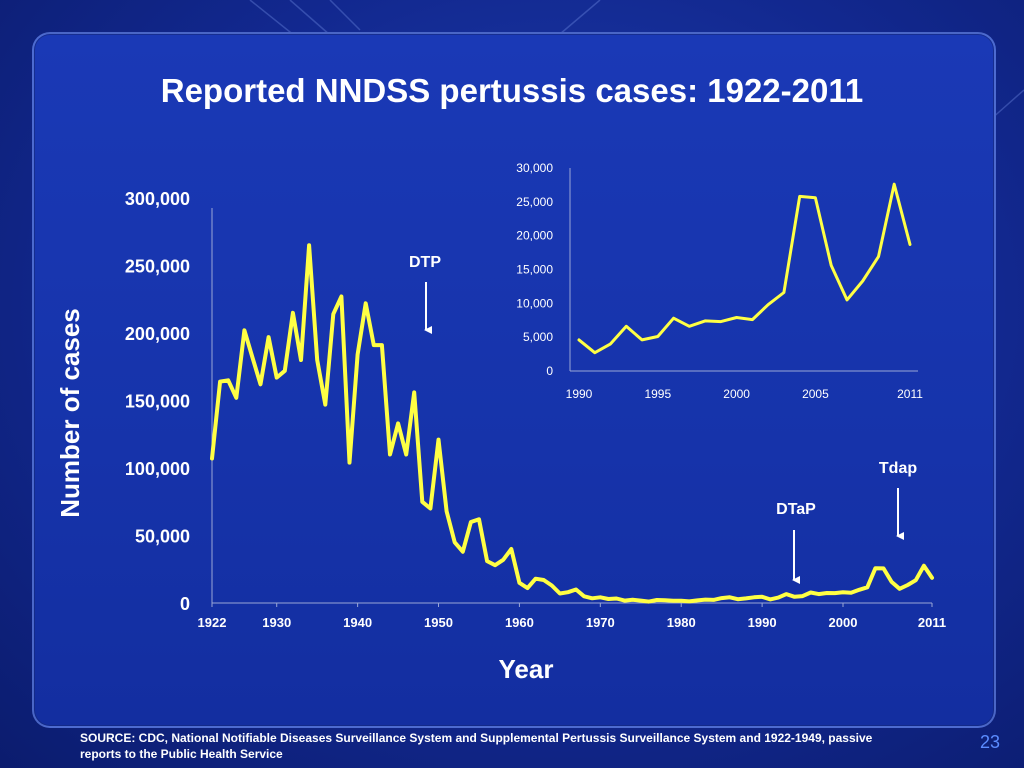 This screenshot has height=768, width=1024. I want to click on inset-y-tick-label: 5,000, so click(538, 337).